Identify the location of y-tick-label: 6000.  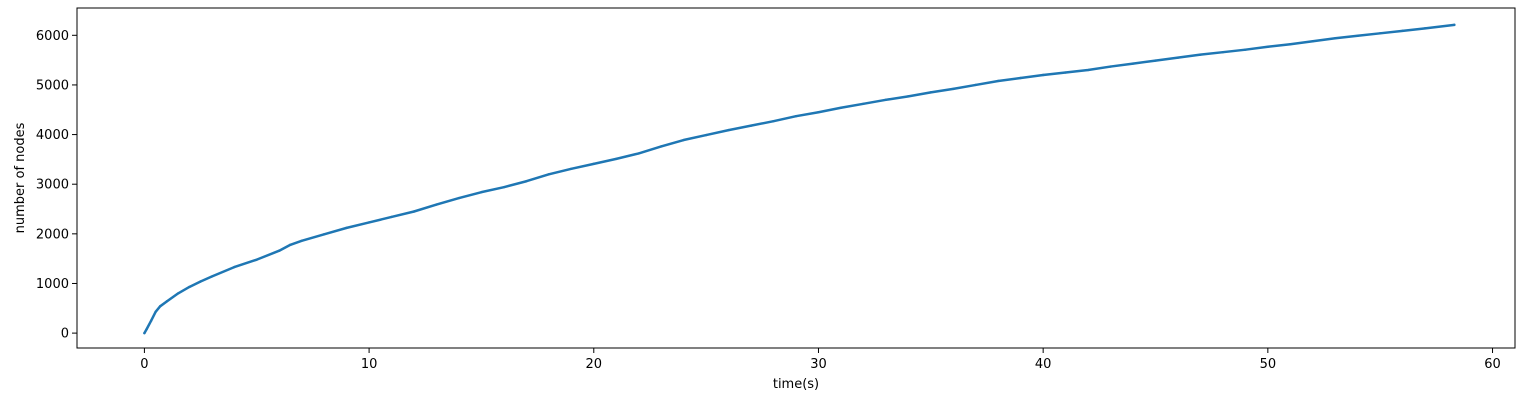
(52, 36).